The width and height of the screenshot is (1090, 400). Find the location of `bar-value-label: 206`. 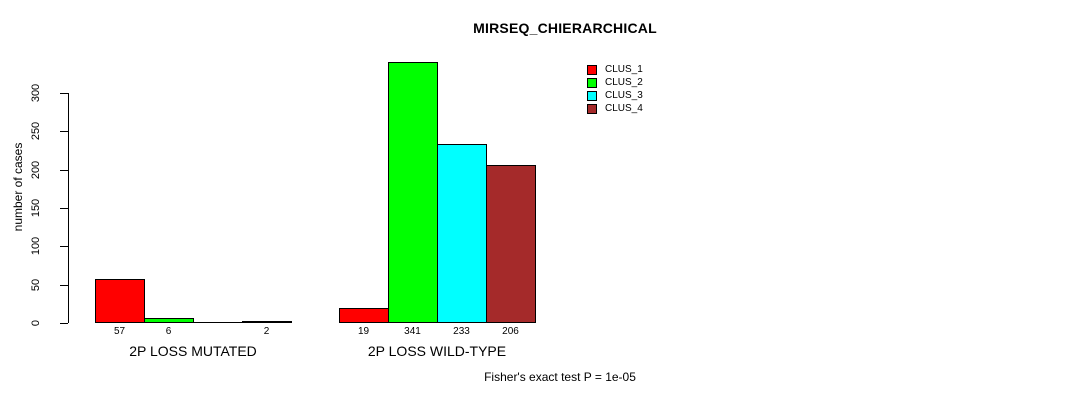

bar-value-label: 206 is located at coordinates (510, 331).